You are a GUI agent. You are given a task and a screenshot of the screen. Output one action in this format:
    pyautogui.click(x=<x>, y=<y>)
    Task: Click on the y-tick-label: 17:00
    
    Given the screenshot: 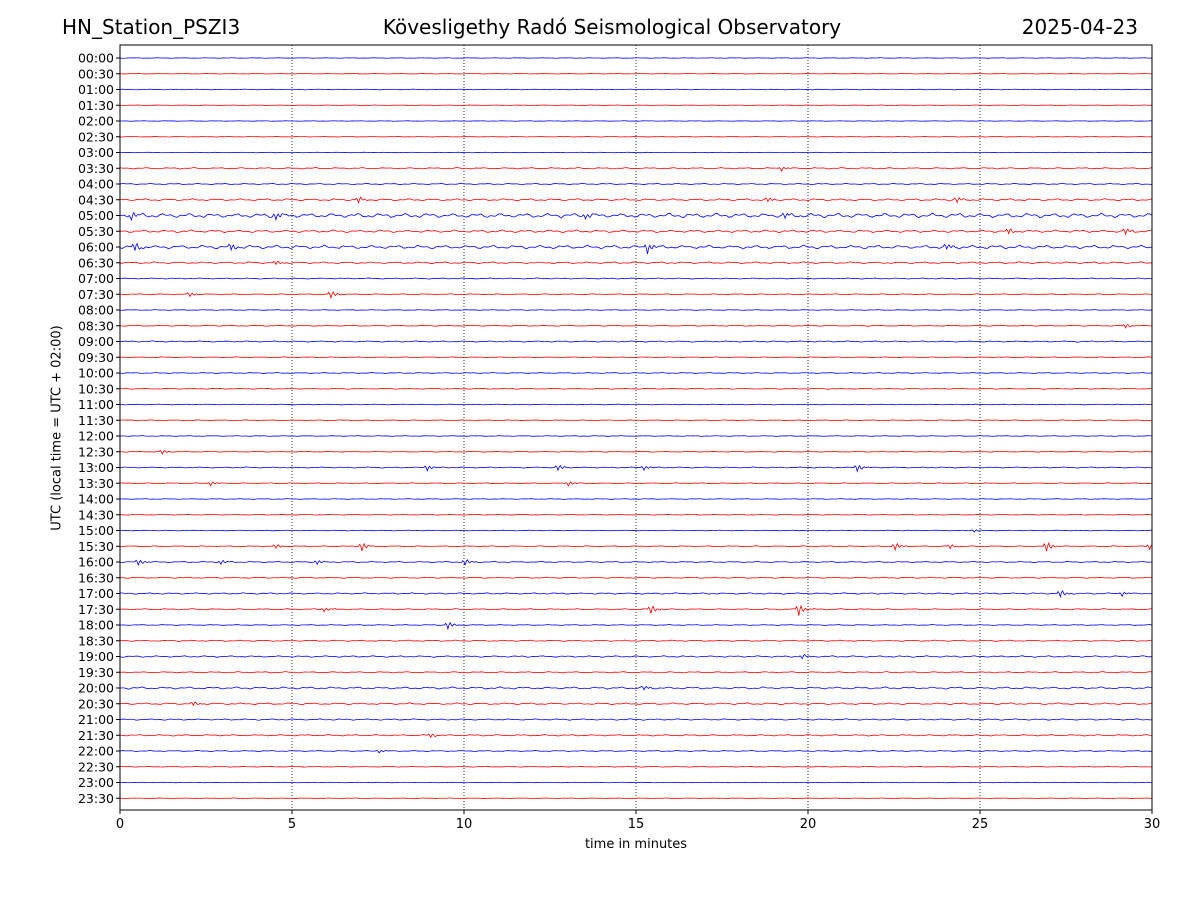 What is the action you would take?
    pyautogui.click(x=96, y=593)
    